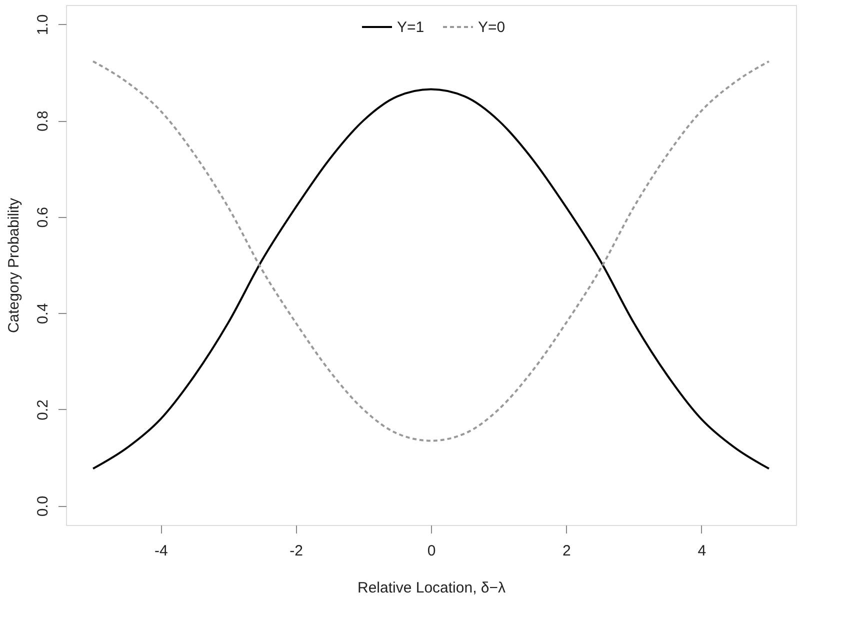 Image resolution: width=867 pixels, height=642 pixels. I want to click on y-tick-label: 1.0, so click(43, 25).